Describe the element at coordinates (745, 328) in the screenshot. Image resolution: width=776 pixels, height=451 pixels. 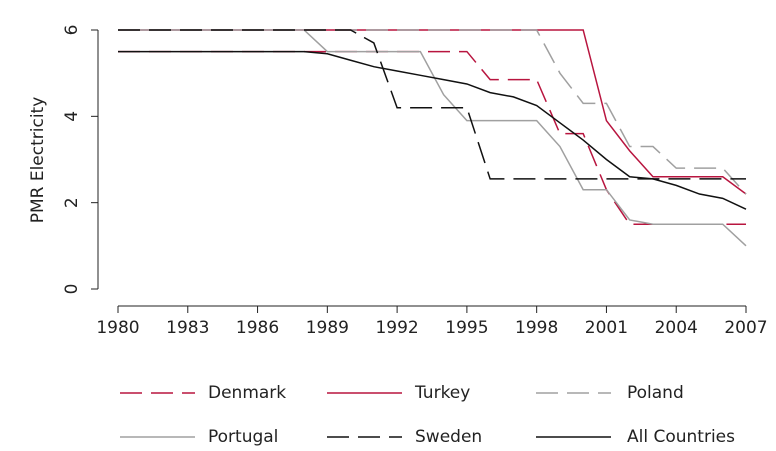
I see `x-tick-label: 2007` at that location.